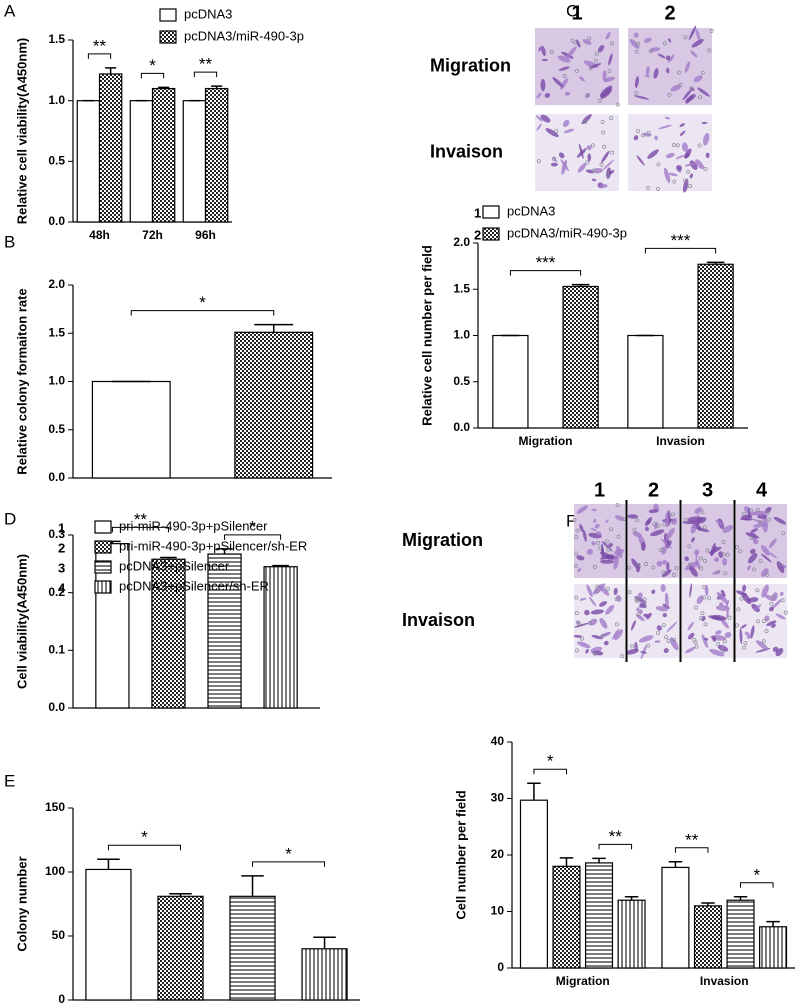 This screenshot has height=1007, width=805. What do you see at coordinates (10, 518) in the screenshot?
I see `panel-label: D` at bounding box center [10, 518].